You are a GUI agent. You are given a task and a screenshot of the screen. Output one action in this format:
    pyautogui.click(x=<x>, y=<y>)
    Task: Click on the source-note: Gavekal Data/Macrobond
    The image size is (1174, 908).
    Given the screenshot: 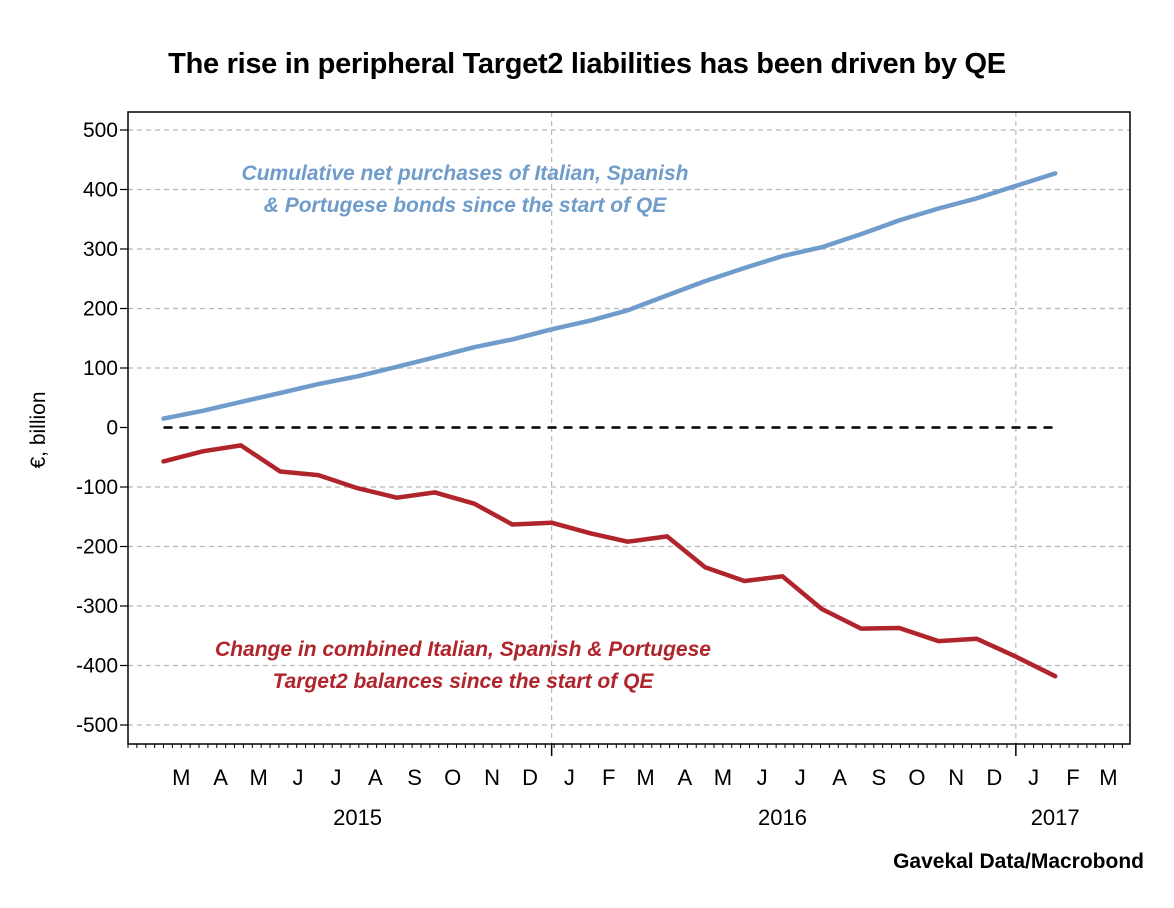 What is the action you would take?
    pyautogui.click(x=1018, y=861)
    